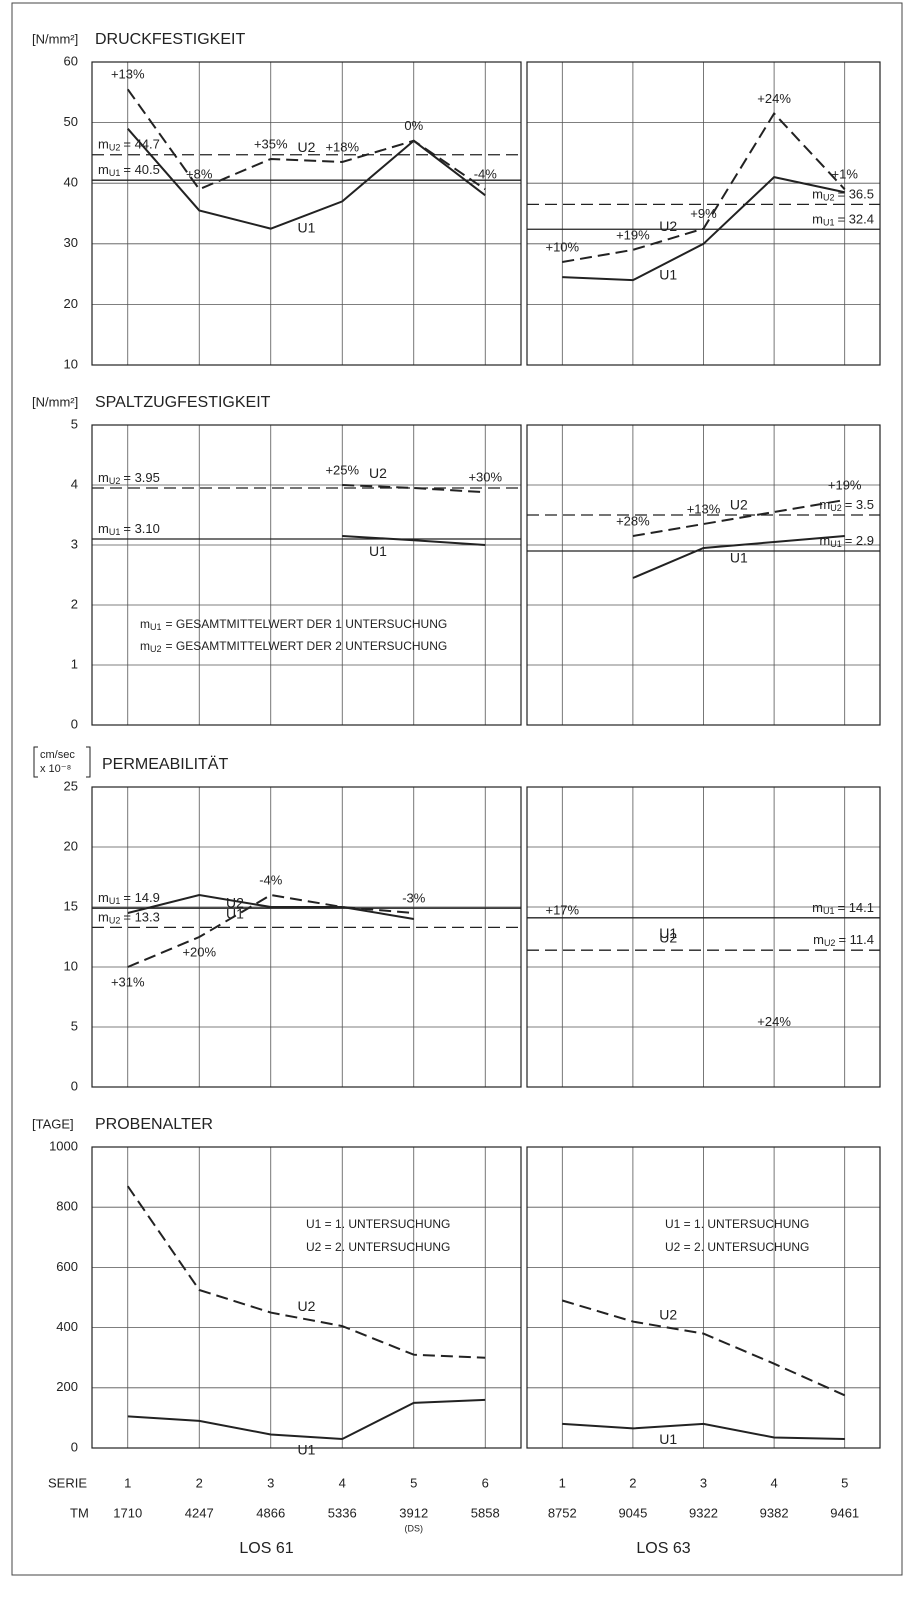  I want to click on y-tick-label: 40, so click(71, 182).